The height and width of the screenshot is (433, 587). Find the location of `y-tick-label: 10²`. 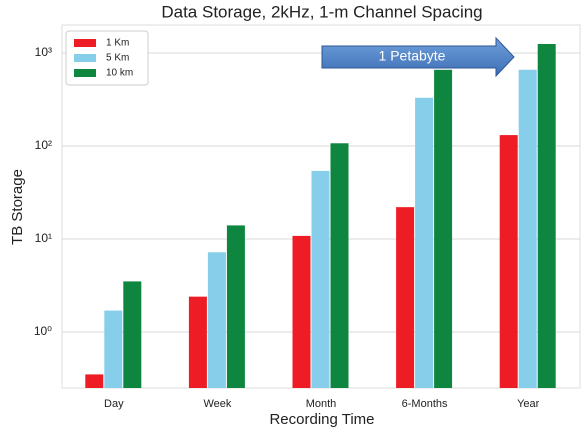

y-tick-label: 10² is located at coordinates (43, 145).